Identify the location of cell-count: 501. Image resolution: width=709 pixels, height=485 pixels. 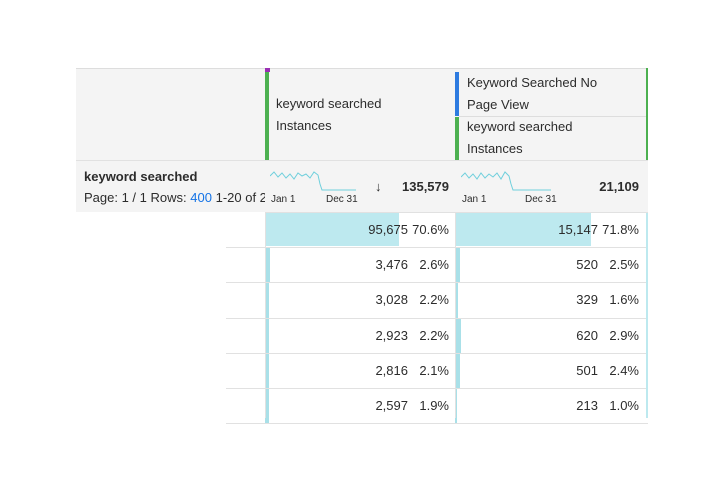
(587, 370).